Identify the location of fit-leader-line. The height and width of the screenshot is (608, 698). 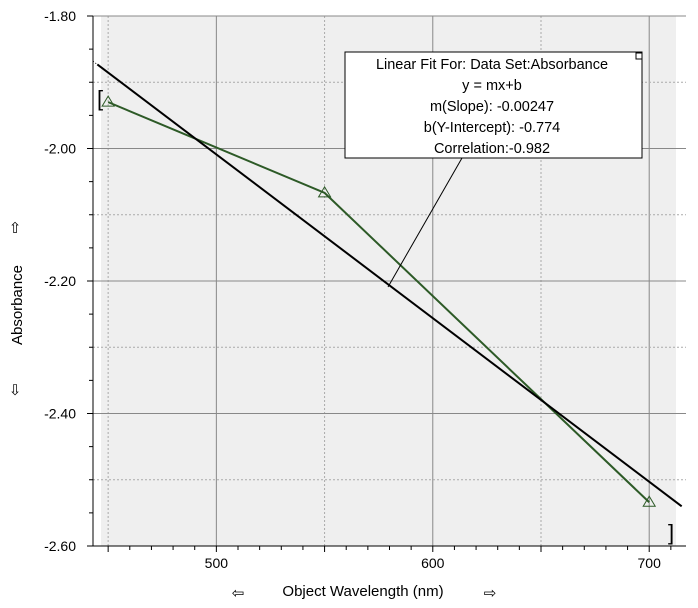
(425, 222).